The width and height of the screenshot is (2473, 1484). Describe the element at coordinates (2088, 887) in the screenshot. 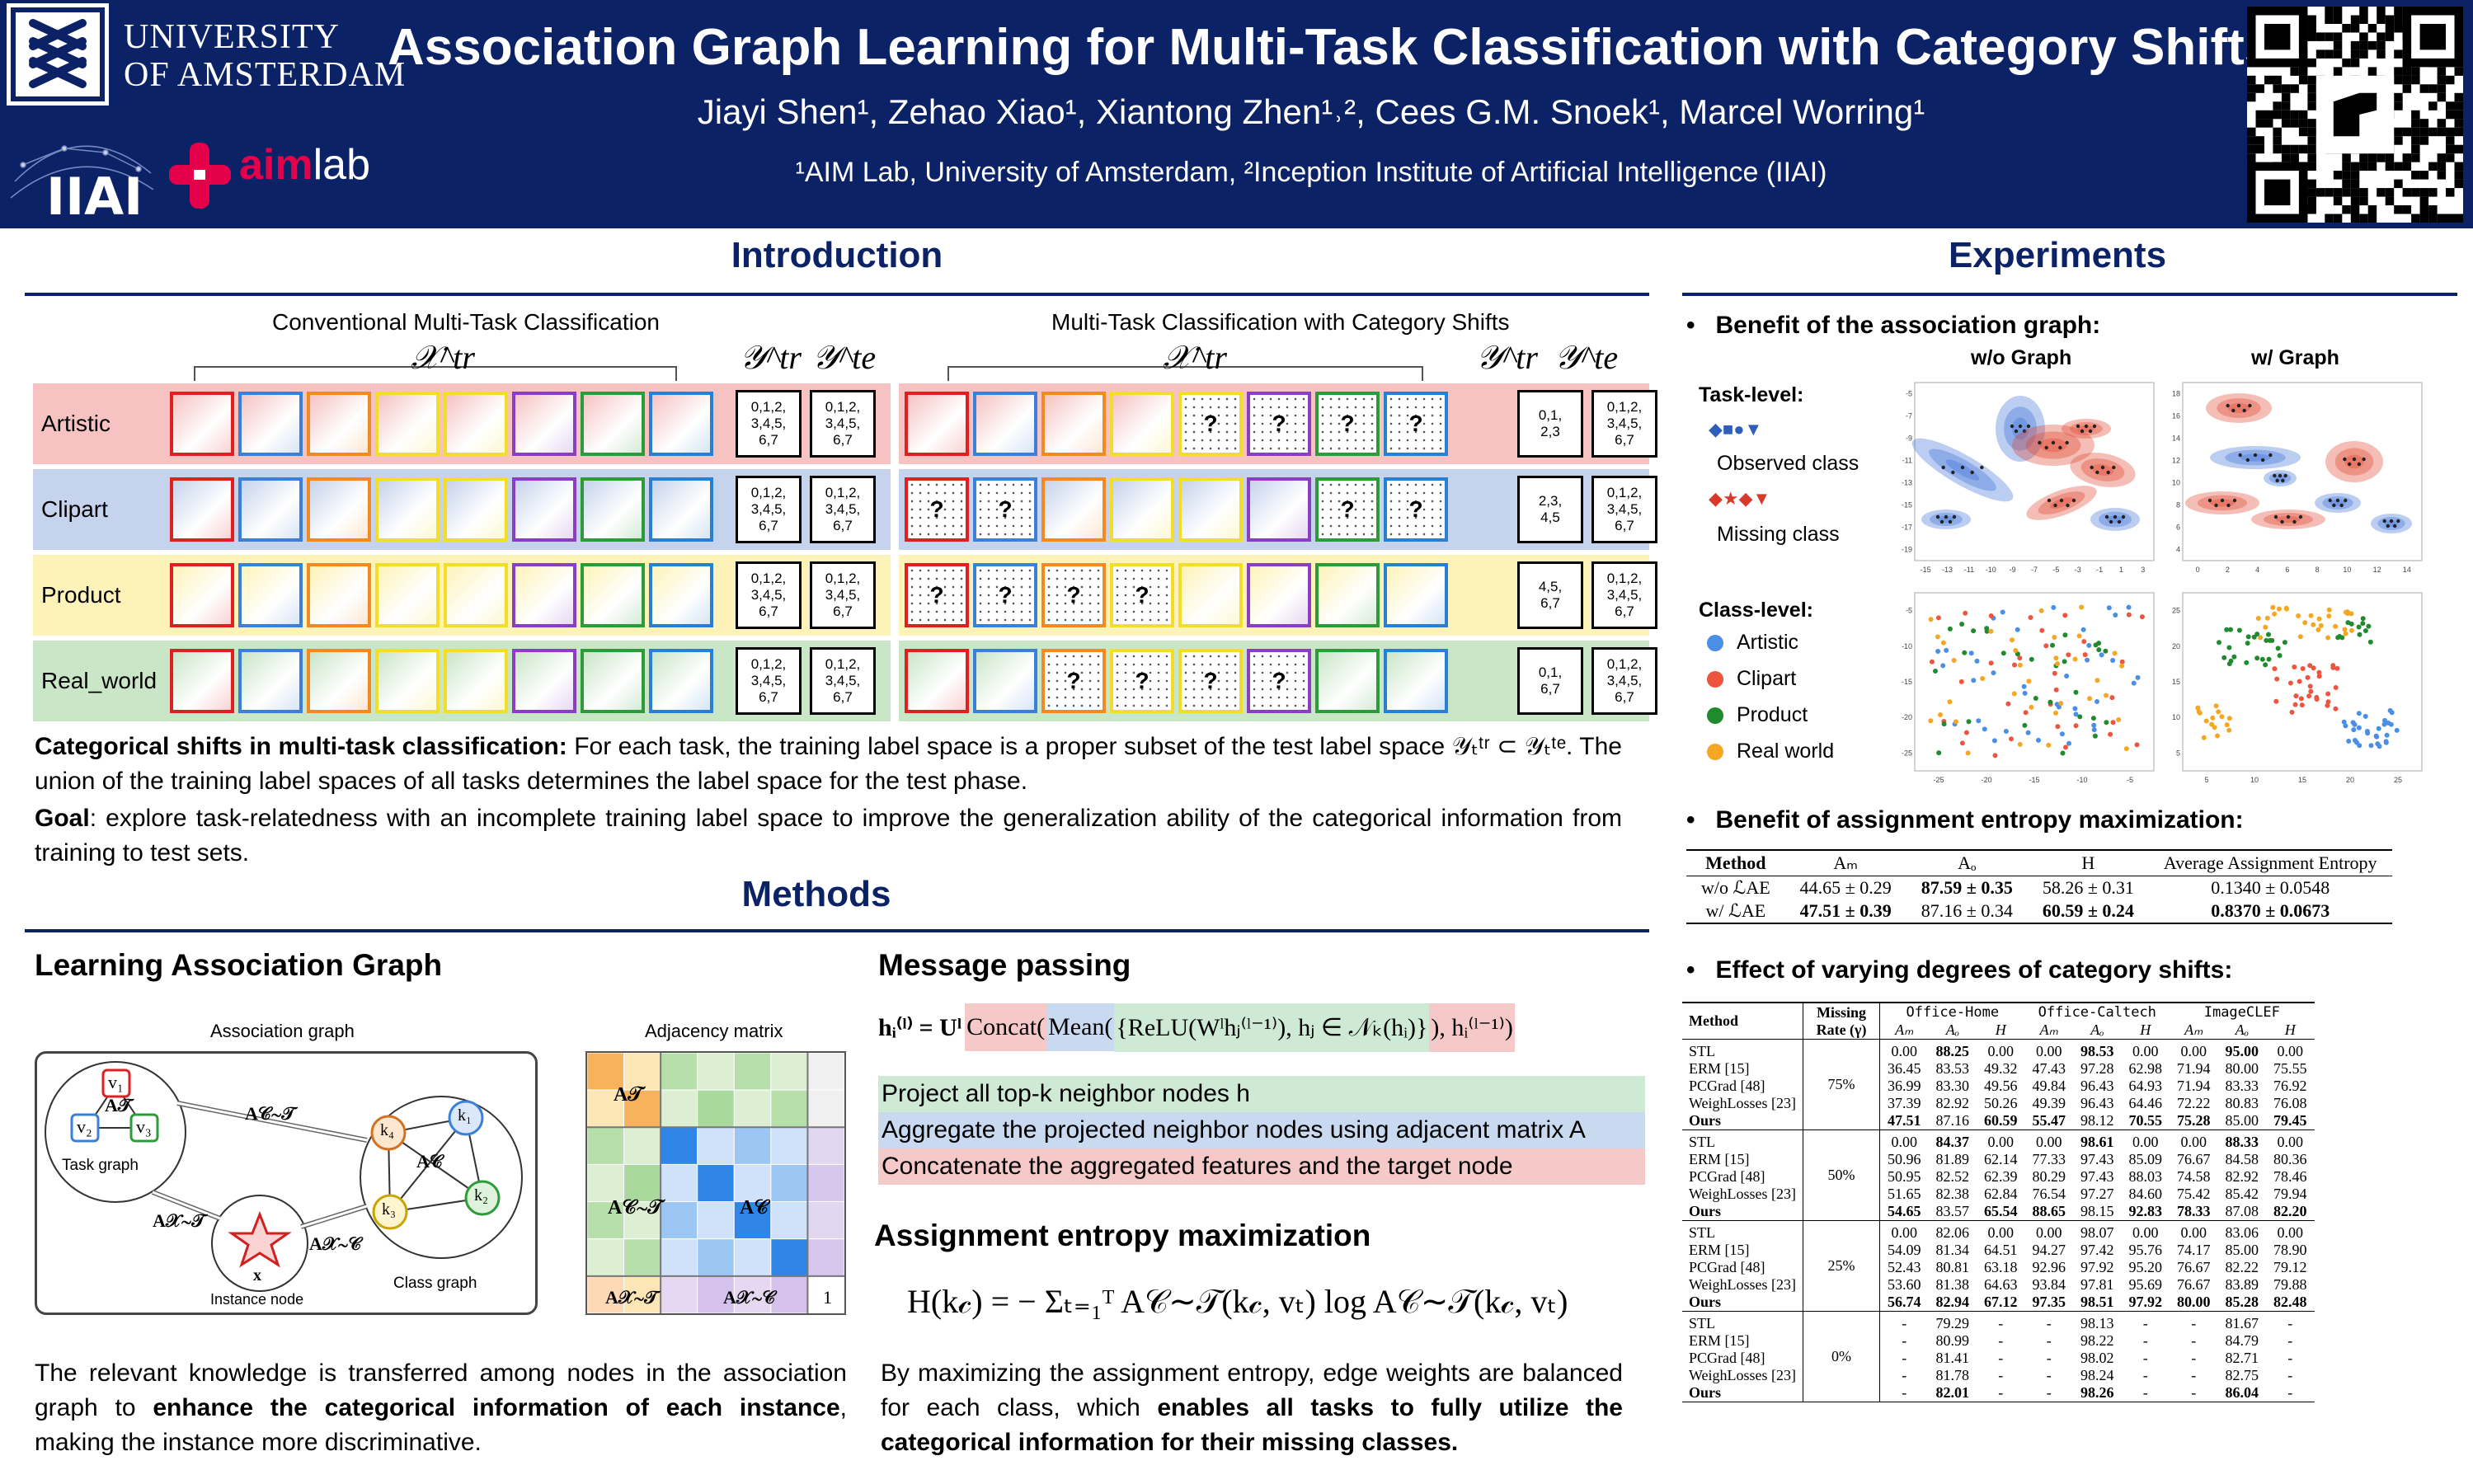

I see `table-cell: 58.26 ± 0.31` at that location.